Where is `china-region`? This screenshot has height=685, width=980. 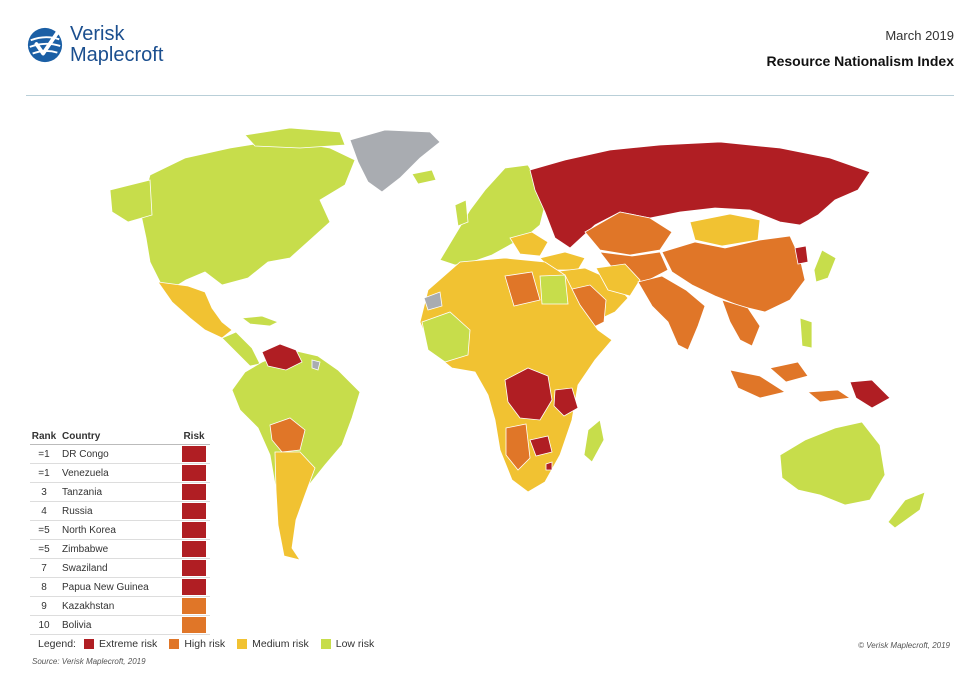 china-region is located at coordinates (733, 274).